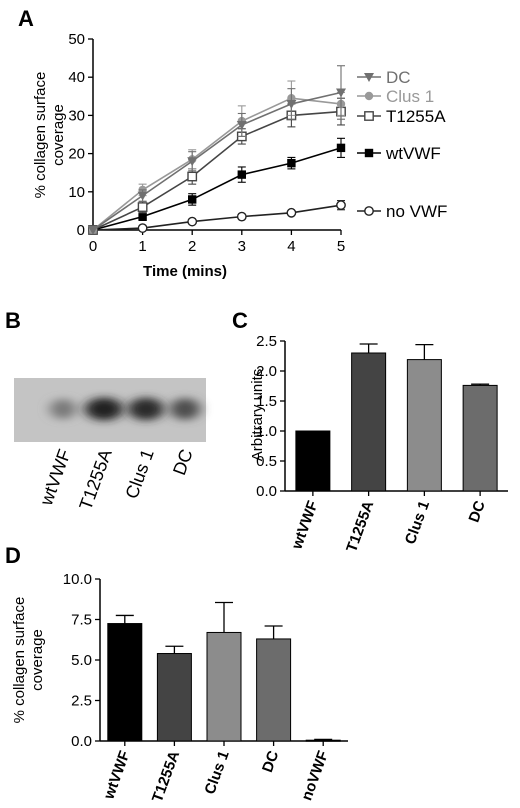 Image resolution: width=520 pixels, height=808 pixels. What do you see at coordinates (266, 341) in the screenshot?
I see `y-tick-label-c: 2.5` at bounding box center [266, 341].